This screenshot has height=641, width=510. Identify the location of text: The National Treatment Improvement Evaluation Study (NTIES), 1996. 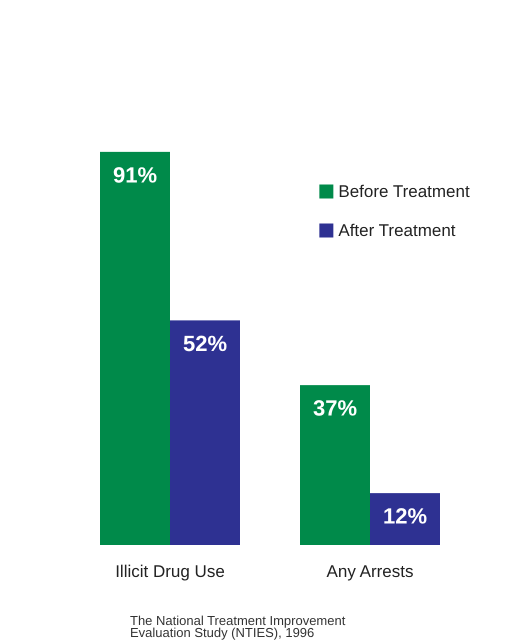
(239, 626).